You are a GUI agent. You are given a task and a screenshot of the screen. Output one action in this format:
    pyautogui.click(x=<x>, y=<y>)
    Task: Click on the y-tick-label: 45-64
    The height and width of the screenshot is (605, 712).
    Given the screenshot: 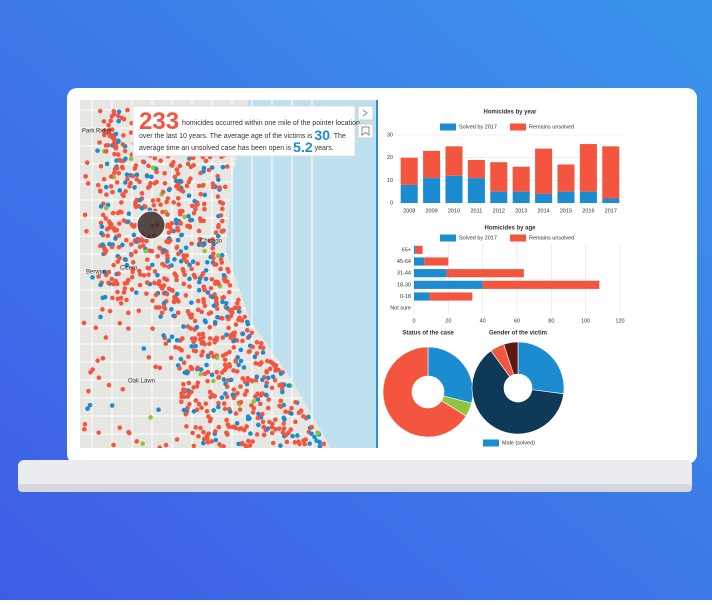 What is the action you would take?
    pyautogui.click(x=404, y=262)
    